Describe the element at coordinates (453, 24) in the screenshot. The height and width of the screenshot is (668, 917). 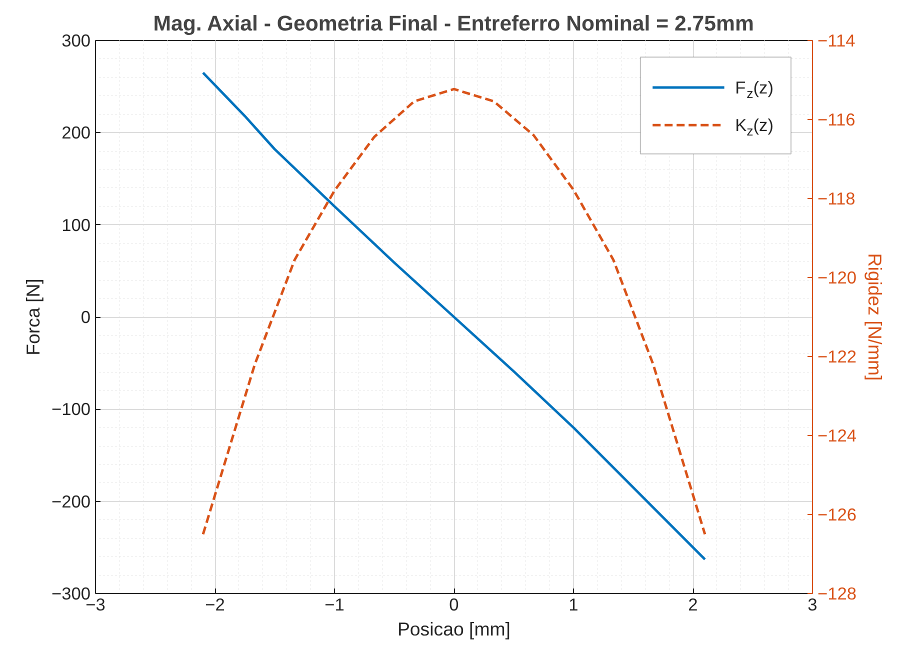
I see `chart-title: Mag. Axial - Geometria Final - Entreferro Nominal = 2.75mm` at that location.